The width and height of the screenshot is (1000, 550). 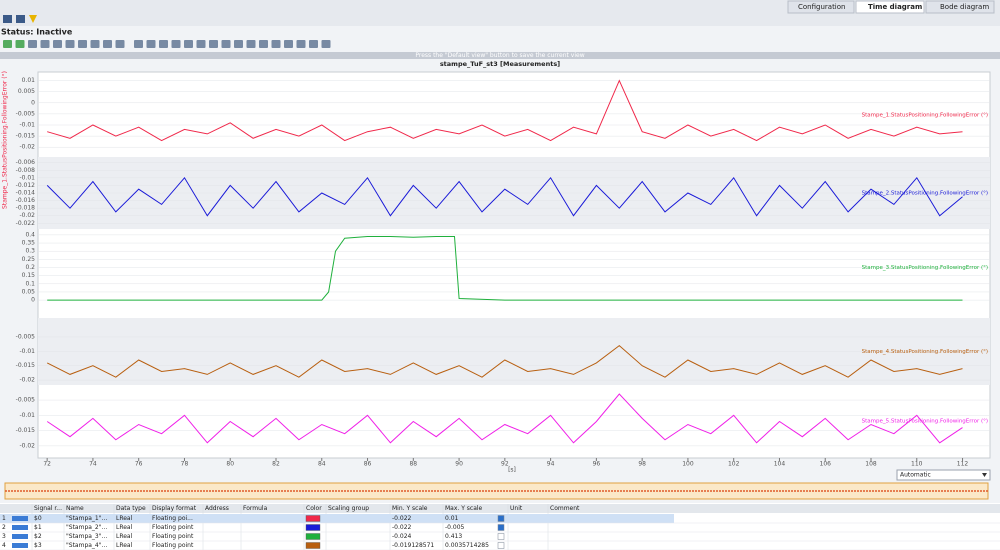 I want to click on y-tick-label: 0.3, so click(x=30, y=251).